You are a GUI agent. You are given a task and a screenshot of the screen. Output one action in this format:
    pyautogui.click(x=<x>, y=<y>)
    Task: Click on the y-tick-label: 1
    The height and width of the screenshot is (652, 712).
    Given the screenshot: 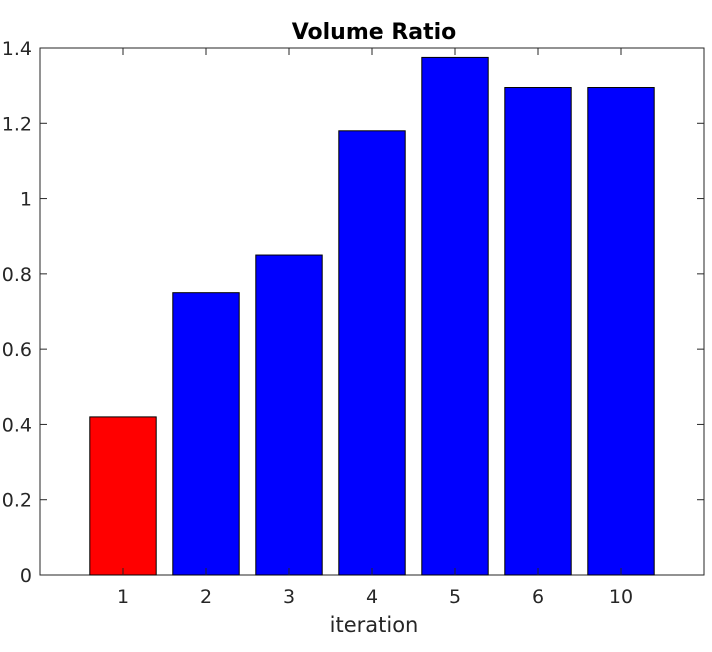 What is the action you would take?
    pyautogui.click(x=26, y=200)
    